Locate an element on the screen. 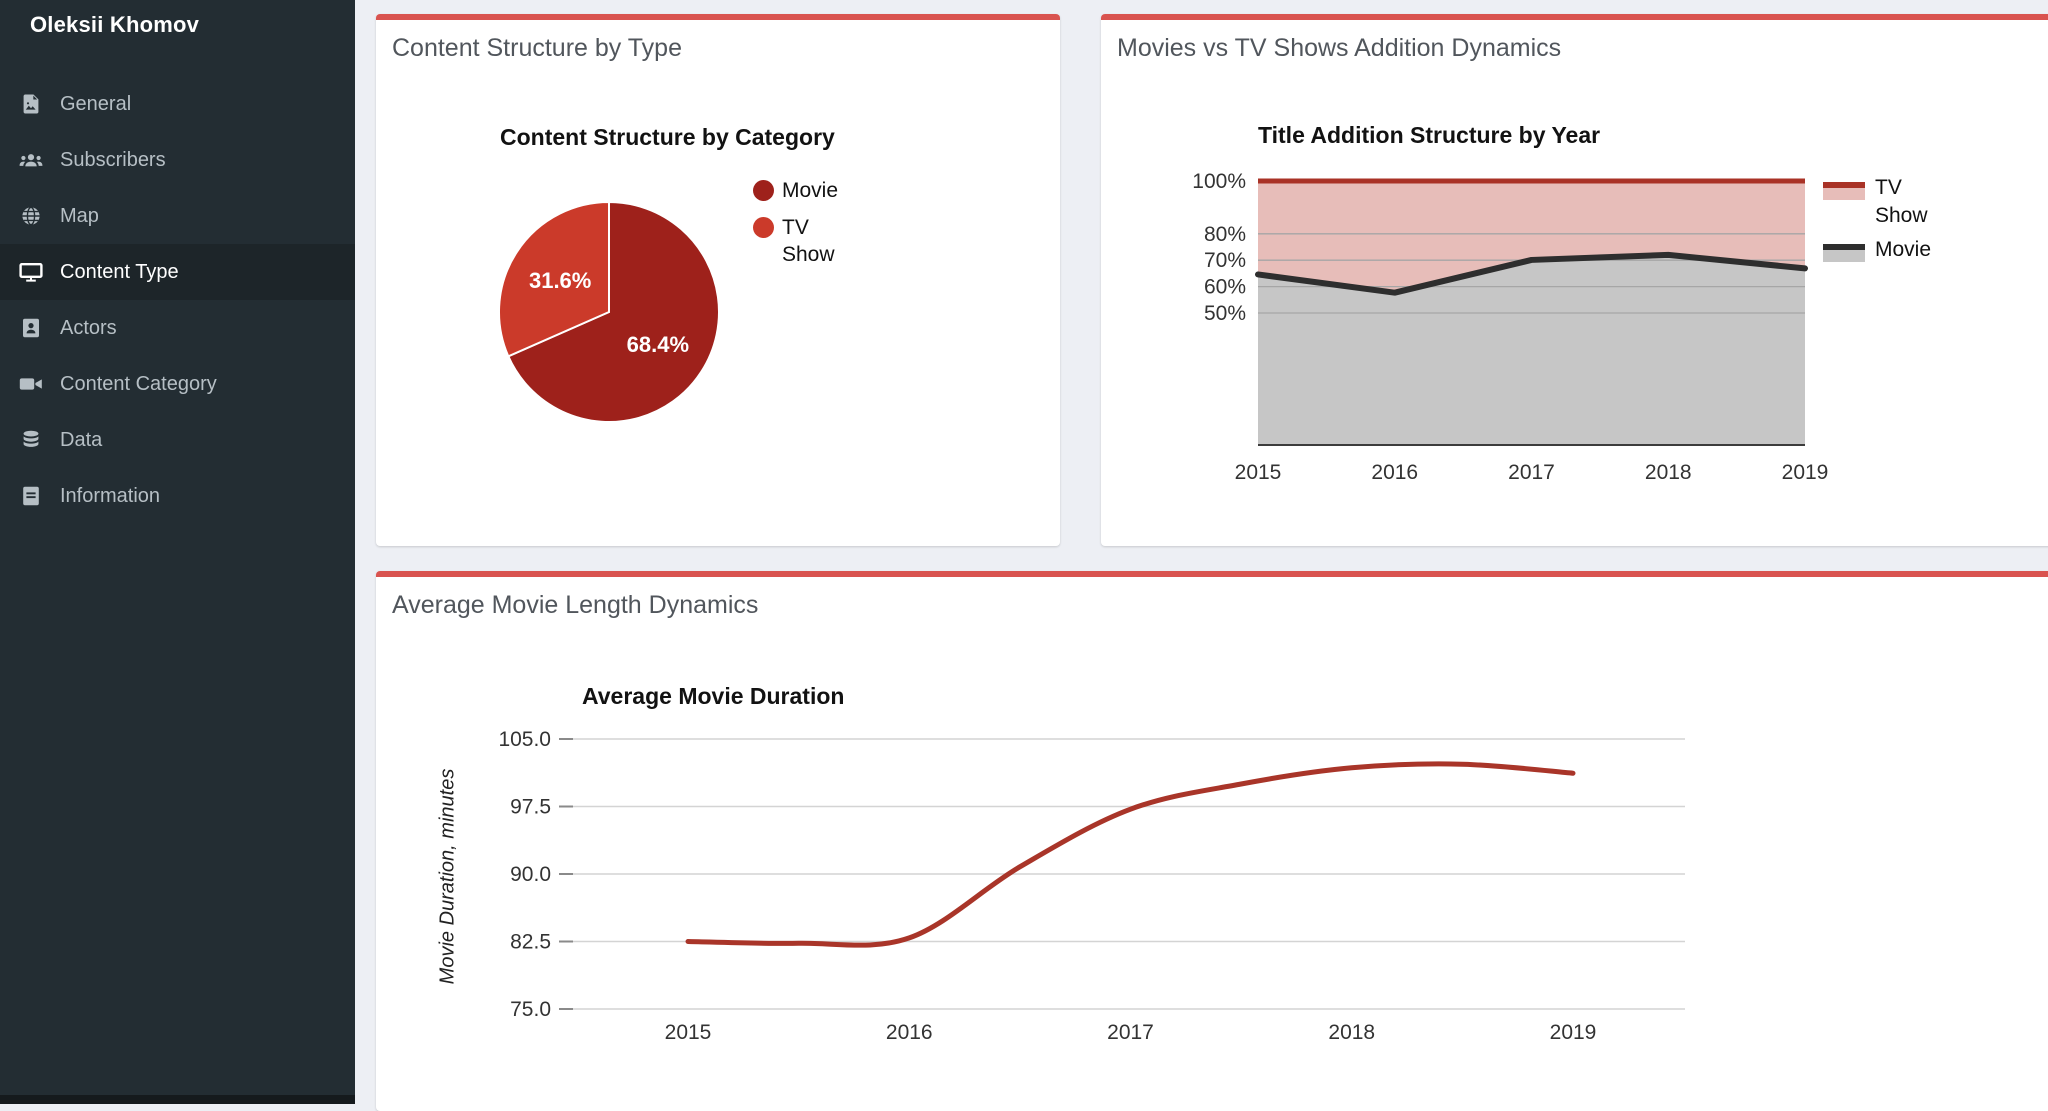 This screenshot has height=1111, width=2048. file-image-icon is located at coordinates (31, 104).